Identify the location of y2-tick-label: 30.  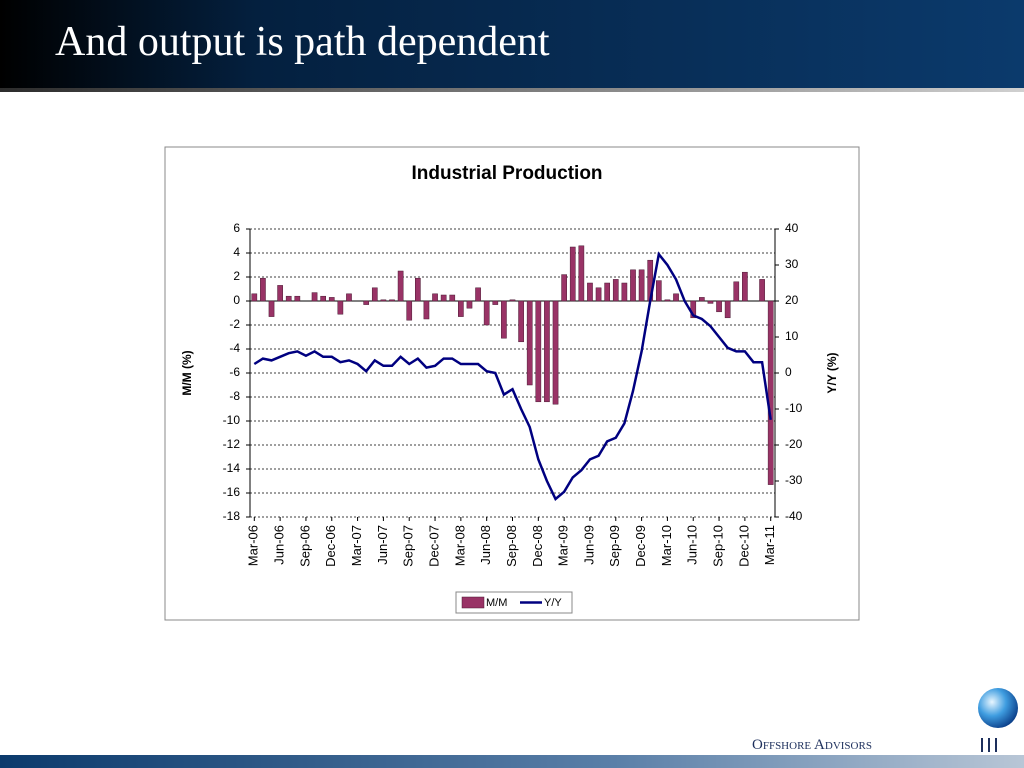
(792, 264).